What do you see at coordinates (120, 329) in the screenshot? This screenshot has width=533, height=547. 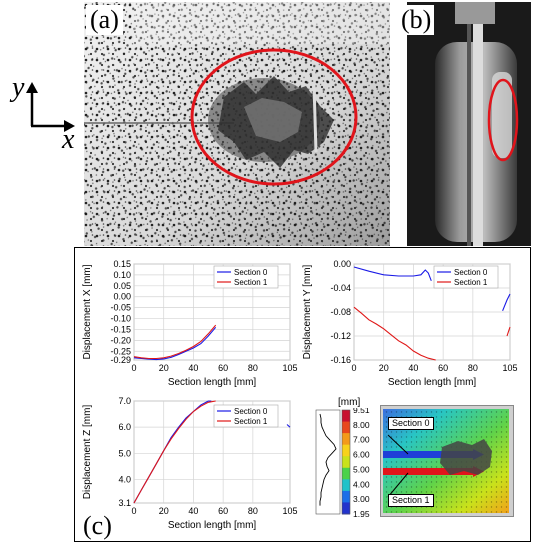 I see `y-tick-label: -0.15` at bounding box center [120, 329].